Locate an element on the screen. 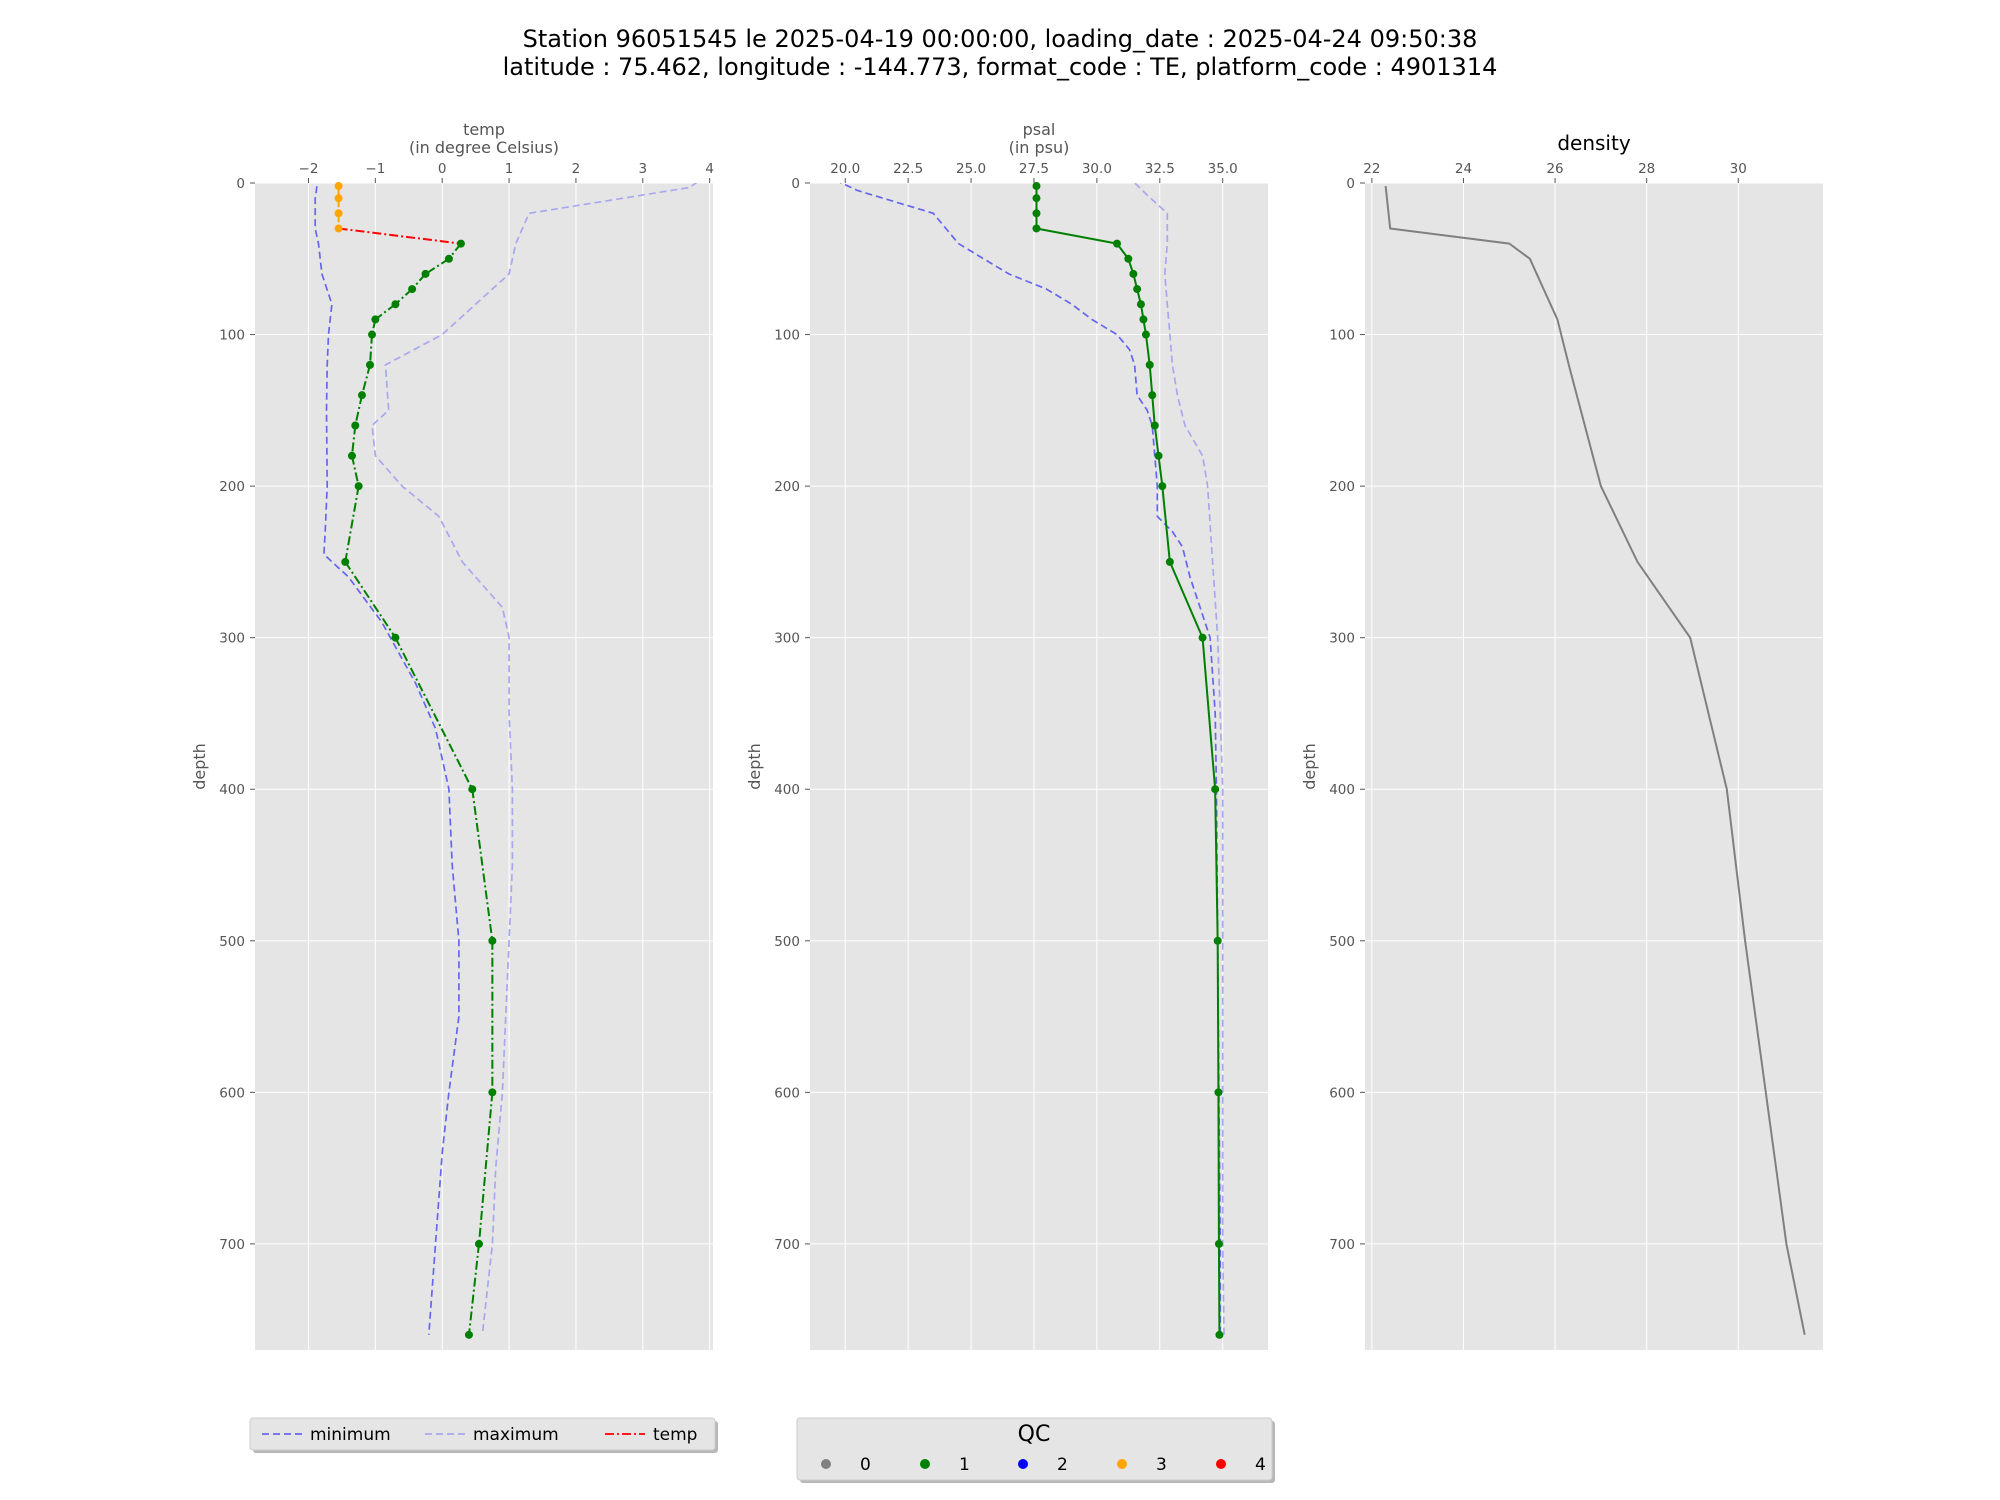 This screenshot has height=1500, width=2000. temp-x-tick-label: −2 is located at coordinates (309, 169).